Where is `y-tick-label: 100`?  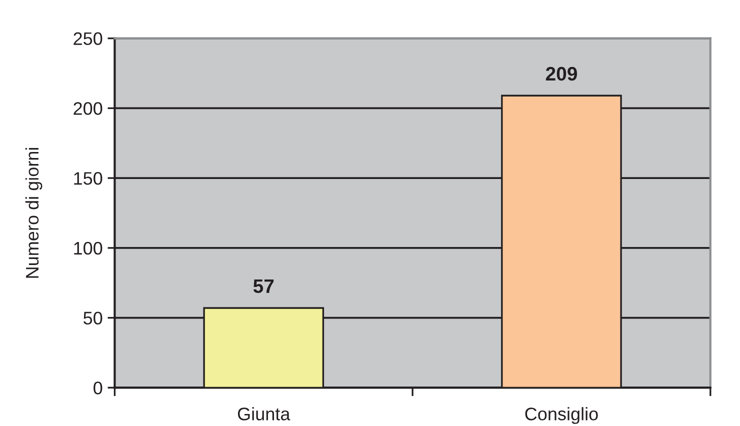 y-tick-label: 100 is located at coordinates (88, 248).